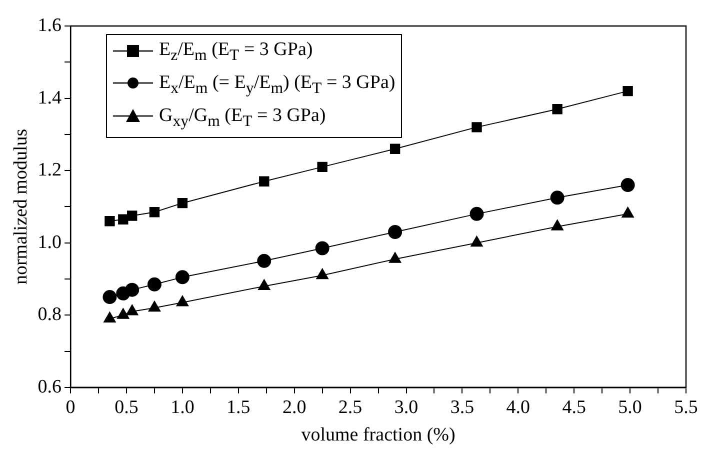 This screenshot has width=712, height=457. I want to click on x-tick-label: 2.0, so click(294, 407).